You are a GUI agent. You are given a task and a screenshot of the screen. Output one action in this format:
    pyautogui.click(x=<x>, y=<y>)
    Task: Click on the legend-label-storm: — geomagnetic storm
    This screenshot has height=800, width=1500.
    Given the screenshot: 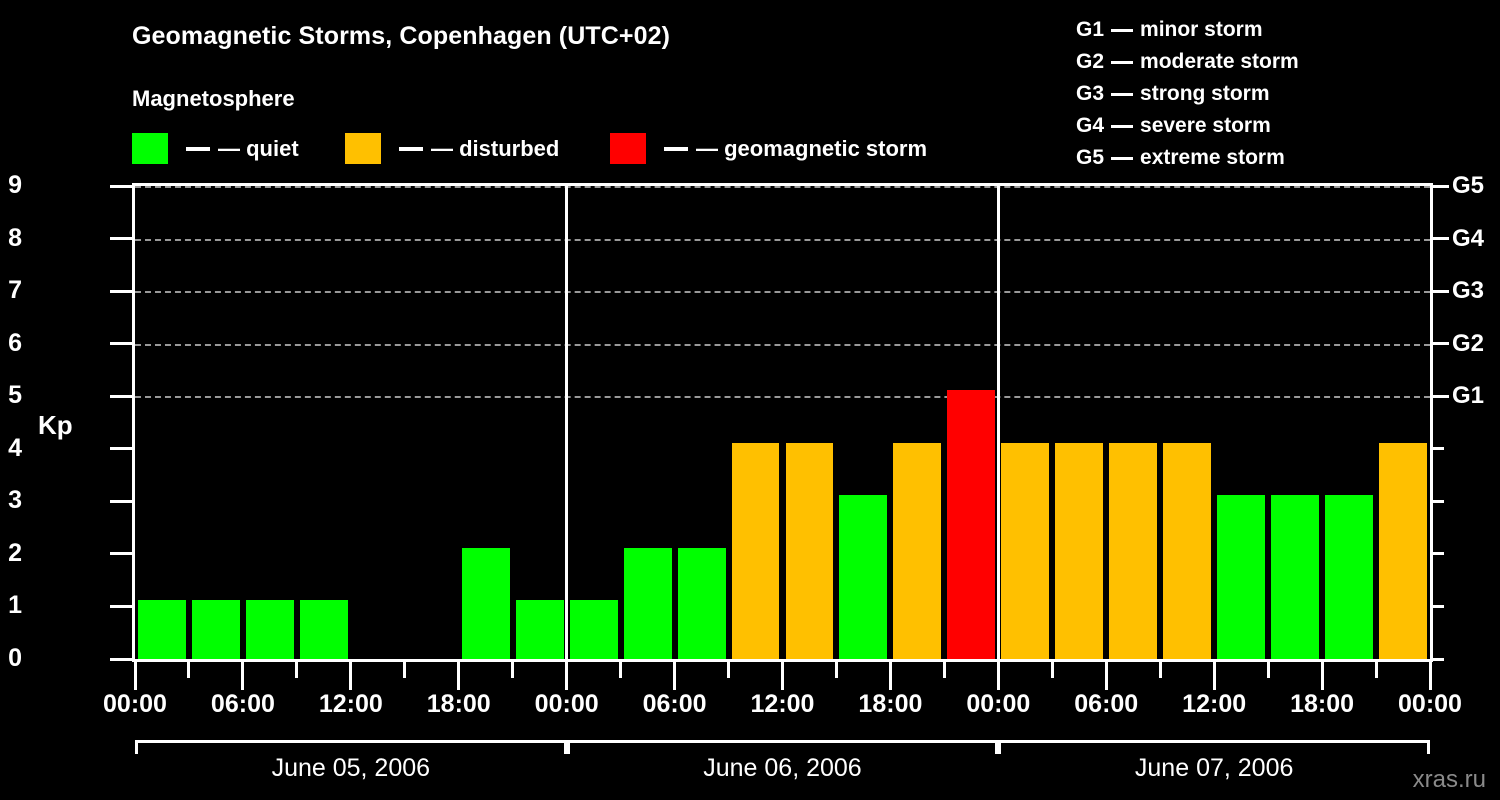 What is the action you would take?
    pyautogui.click(x=812, y=148)
    